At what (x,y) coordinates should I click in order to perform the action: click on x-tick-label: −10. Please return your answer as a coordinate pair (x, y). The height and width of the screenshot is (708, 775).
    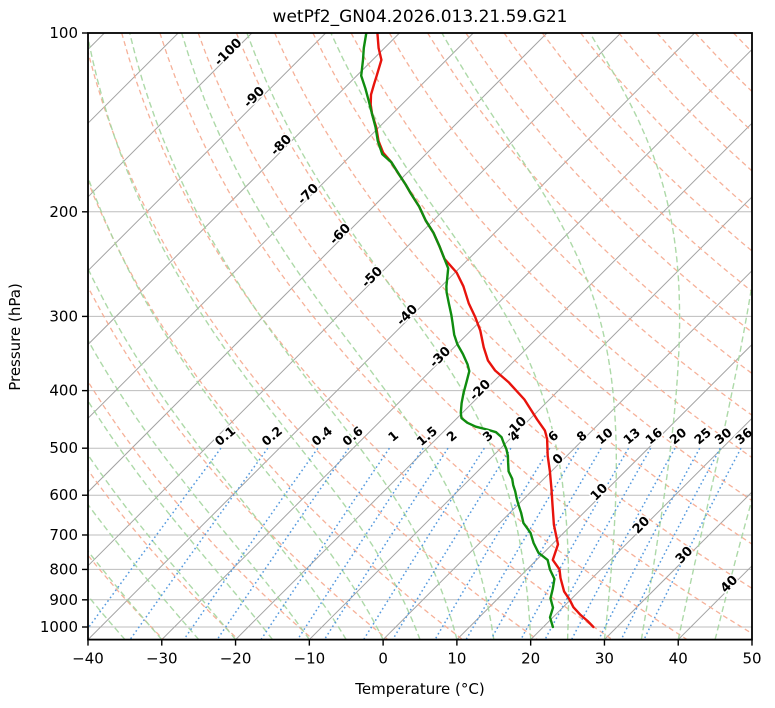
    Looking at the image, I should click on (310, 659).